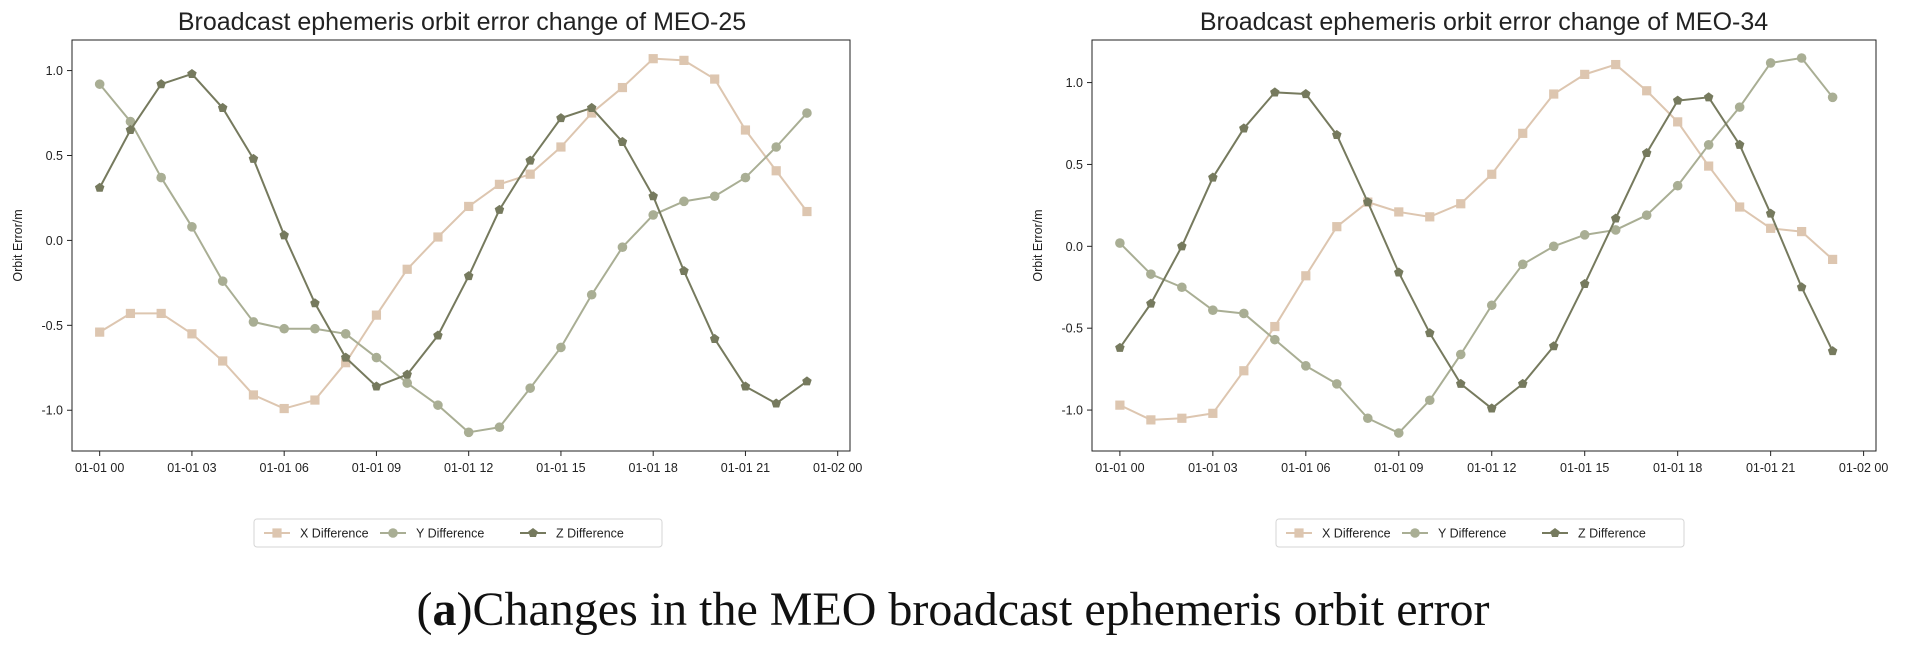 The height and width of the screenshot is (654, 1906). I want to click on y-axis-label: Orbit Error/m, so click(18, 245).